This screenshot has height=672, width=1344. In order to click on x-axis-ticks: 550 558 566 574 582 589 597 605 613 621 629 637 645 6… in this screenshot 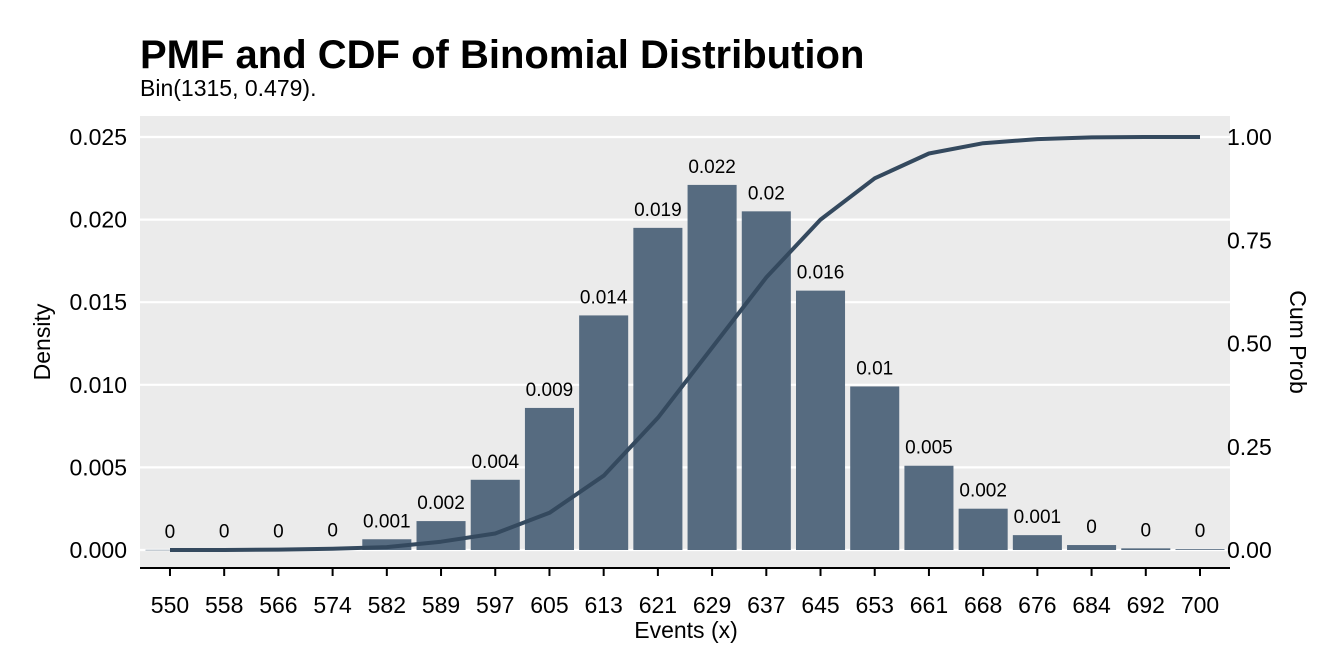, I will do `click(685, 593)`.